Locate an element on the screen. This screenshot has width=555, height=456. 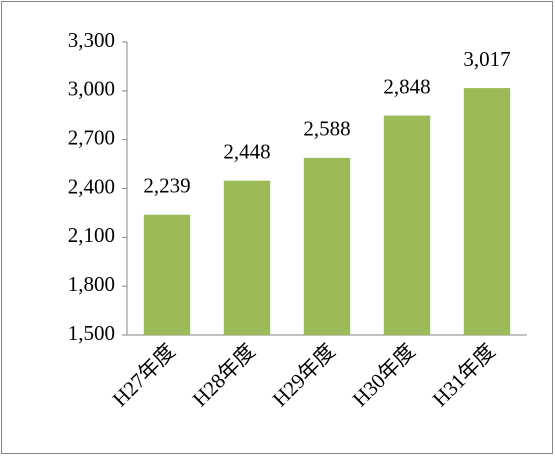
y-tick-label: 3,300 is located at coordinates (91, 40).